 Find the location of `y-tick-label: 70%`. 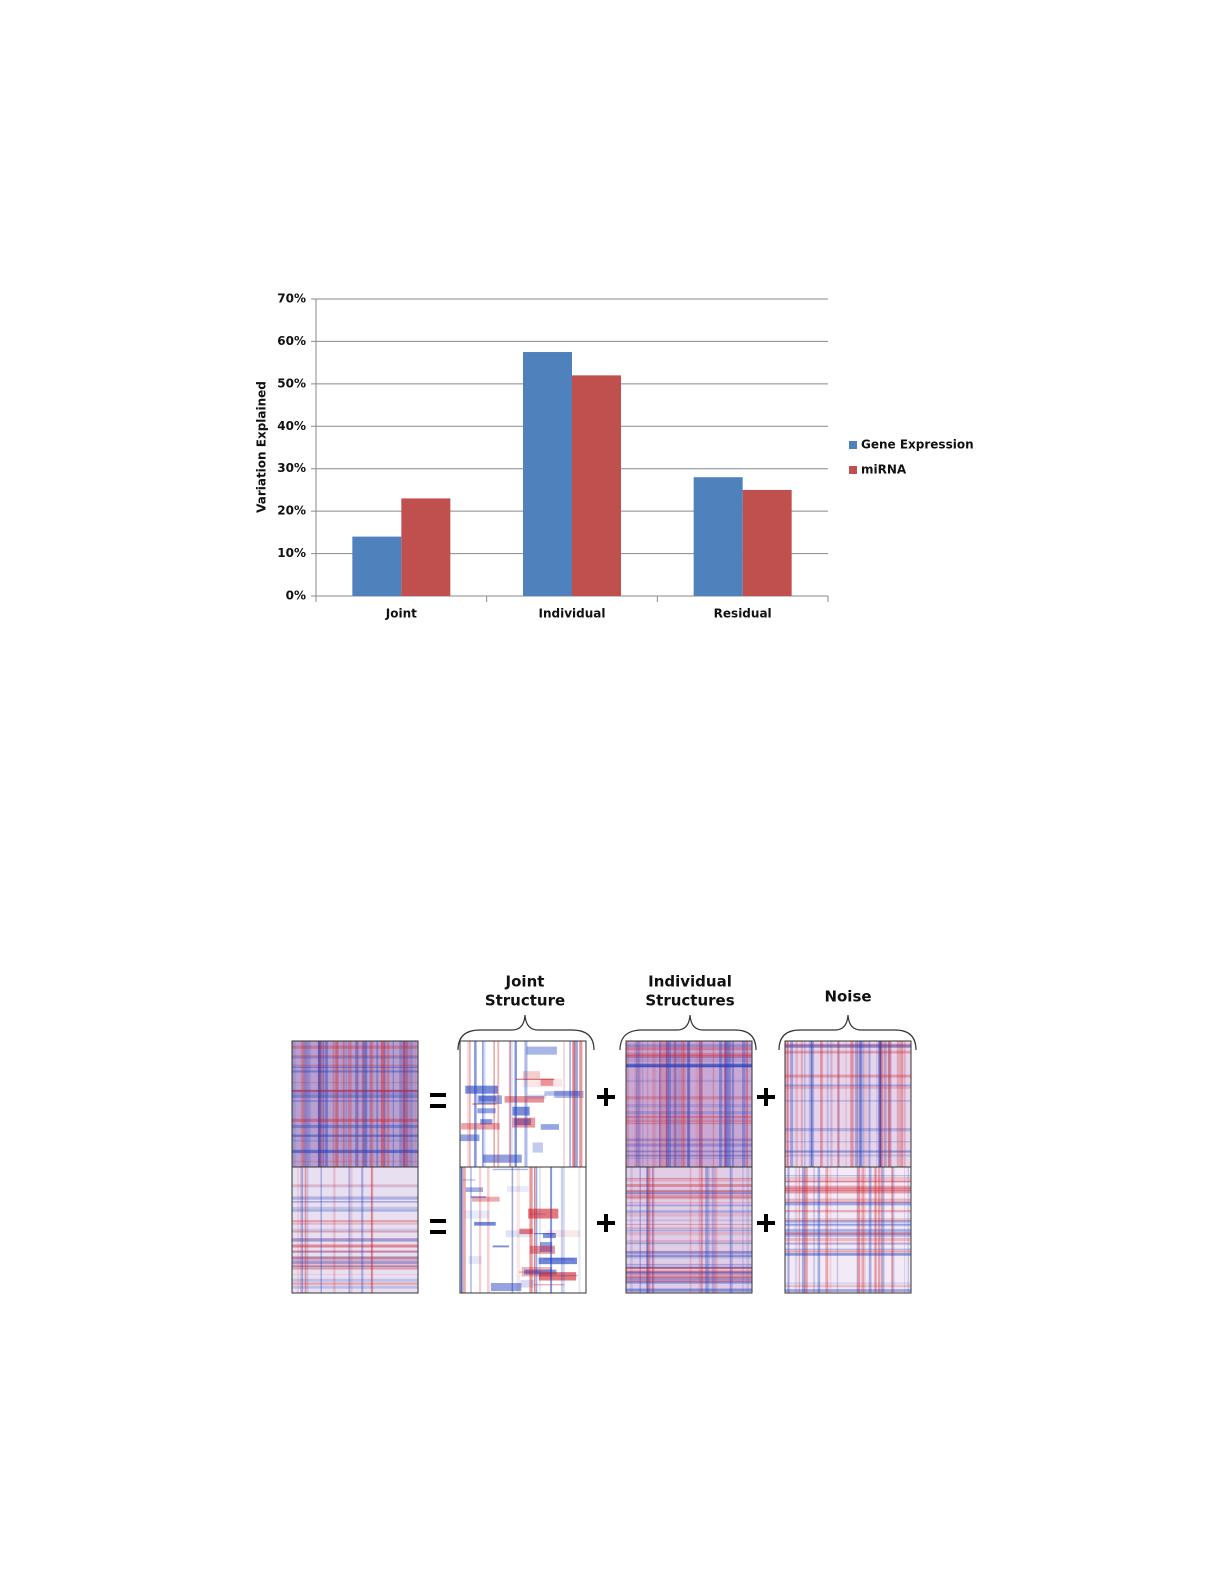

y-tick-label: 70% is located at coordinates (291, 299).